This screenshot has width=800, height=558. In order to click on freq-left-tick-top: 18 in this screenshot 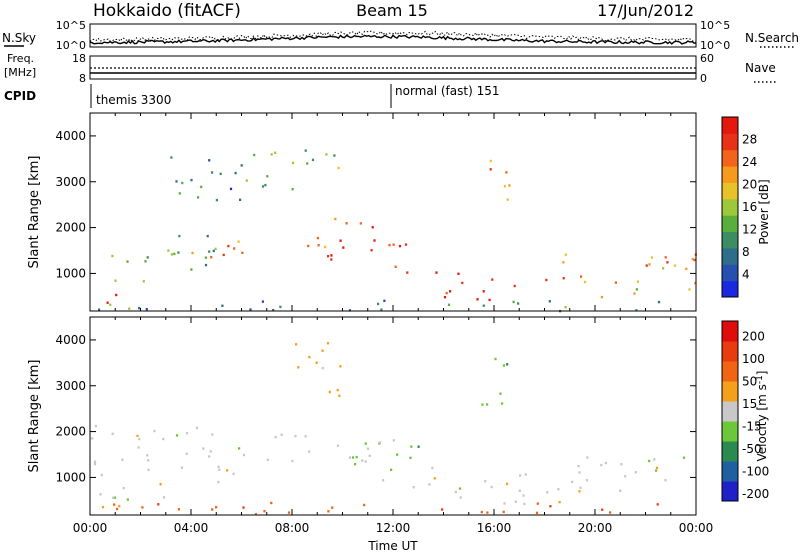, I will do `click(79, 58)`.